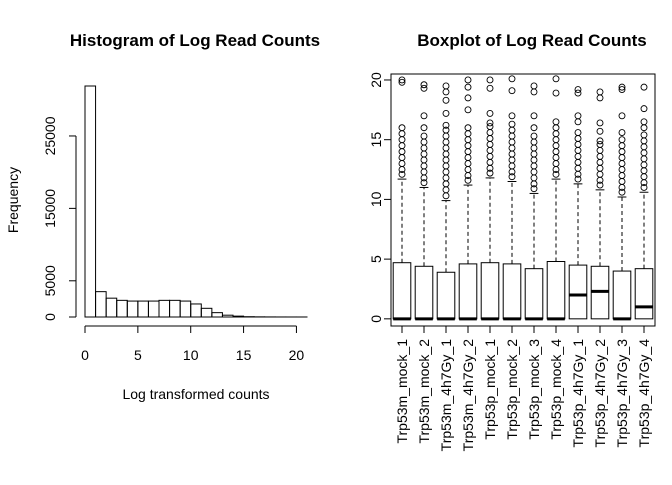  I want to click on histogram-x-tick-label: 20, so click(297, 355).